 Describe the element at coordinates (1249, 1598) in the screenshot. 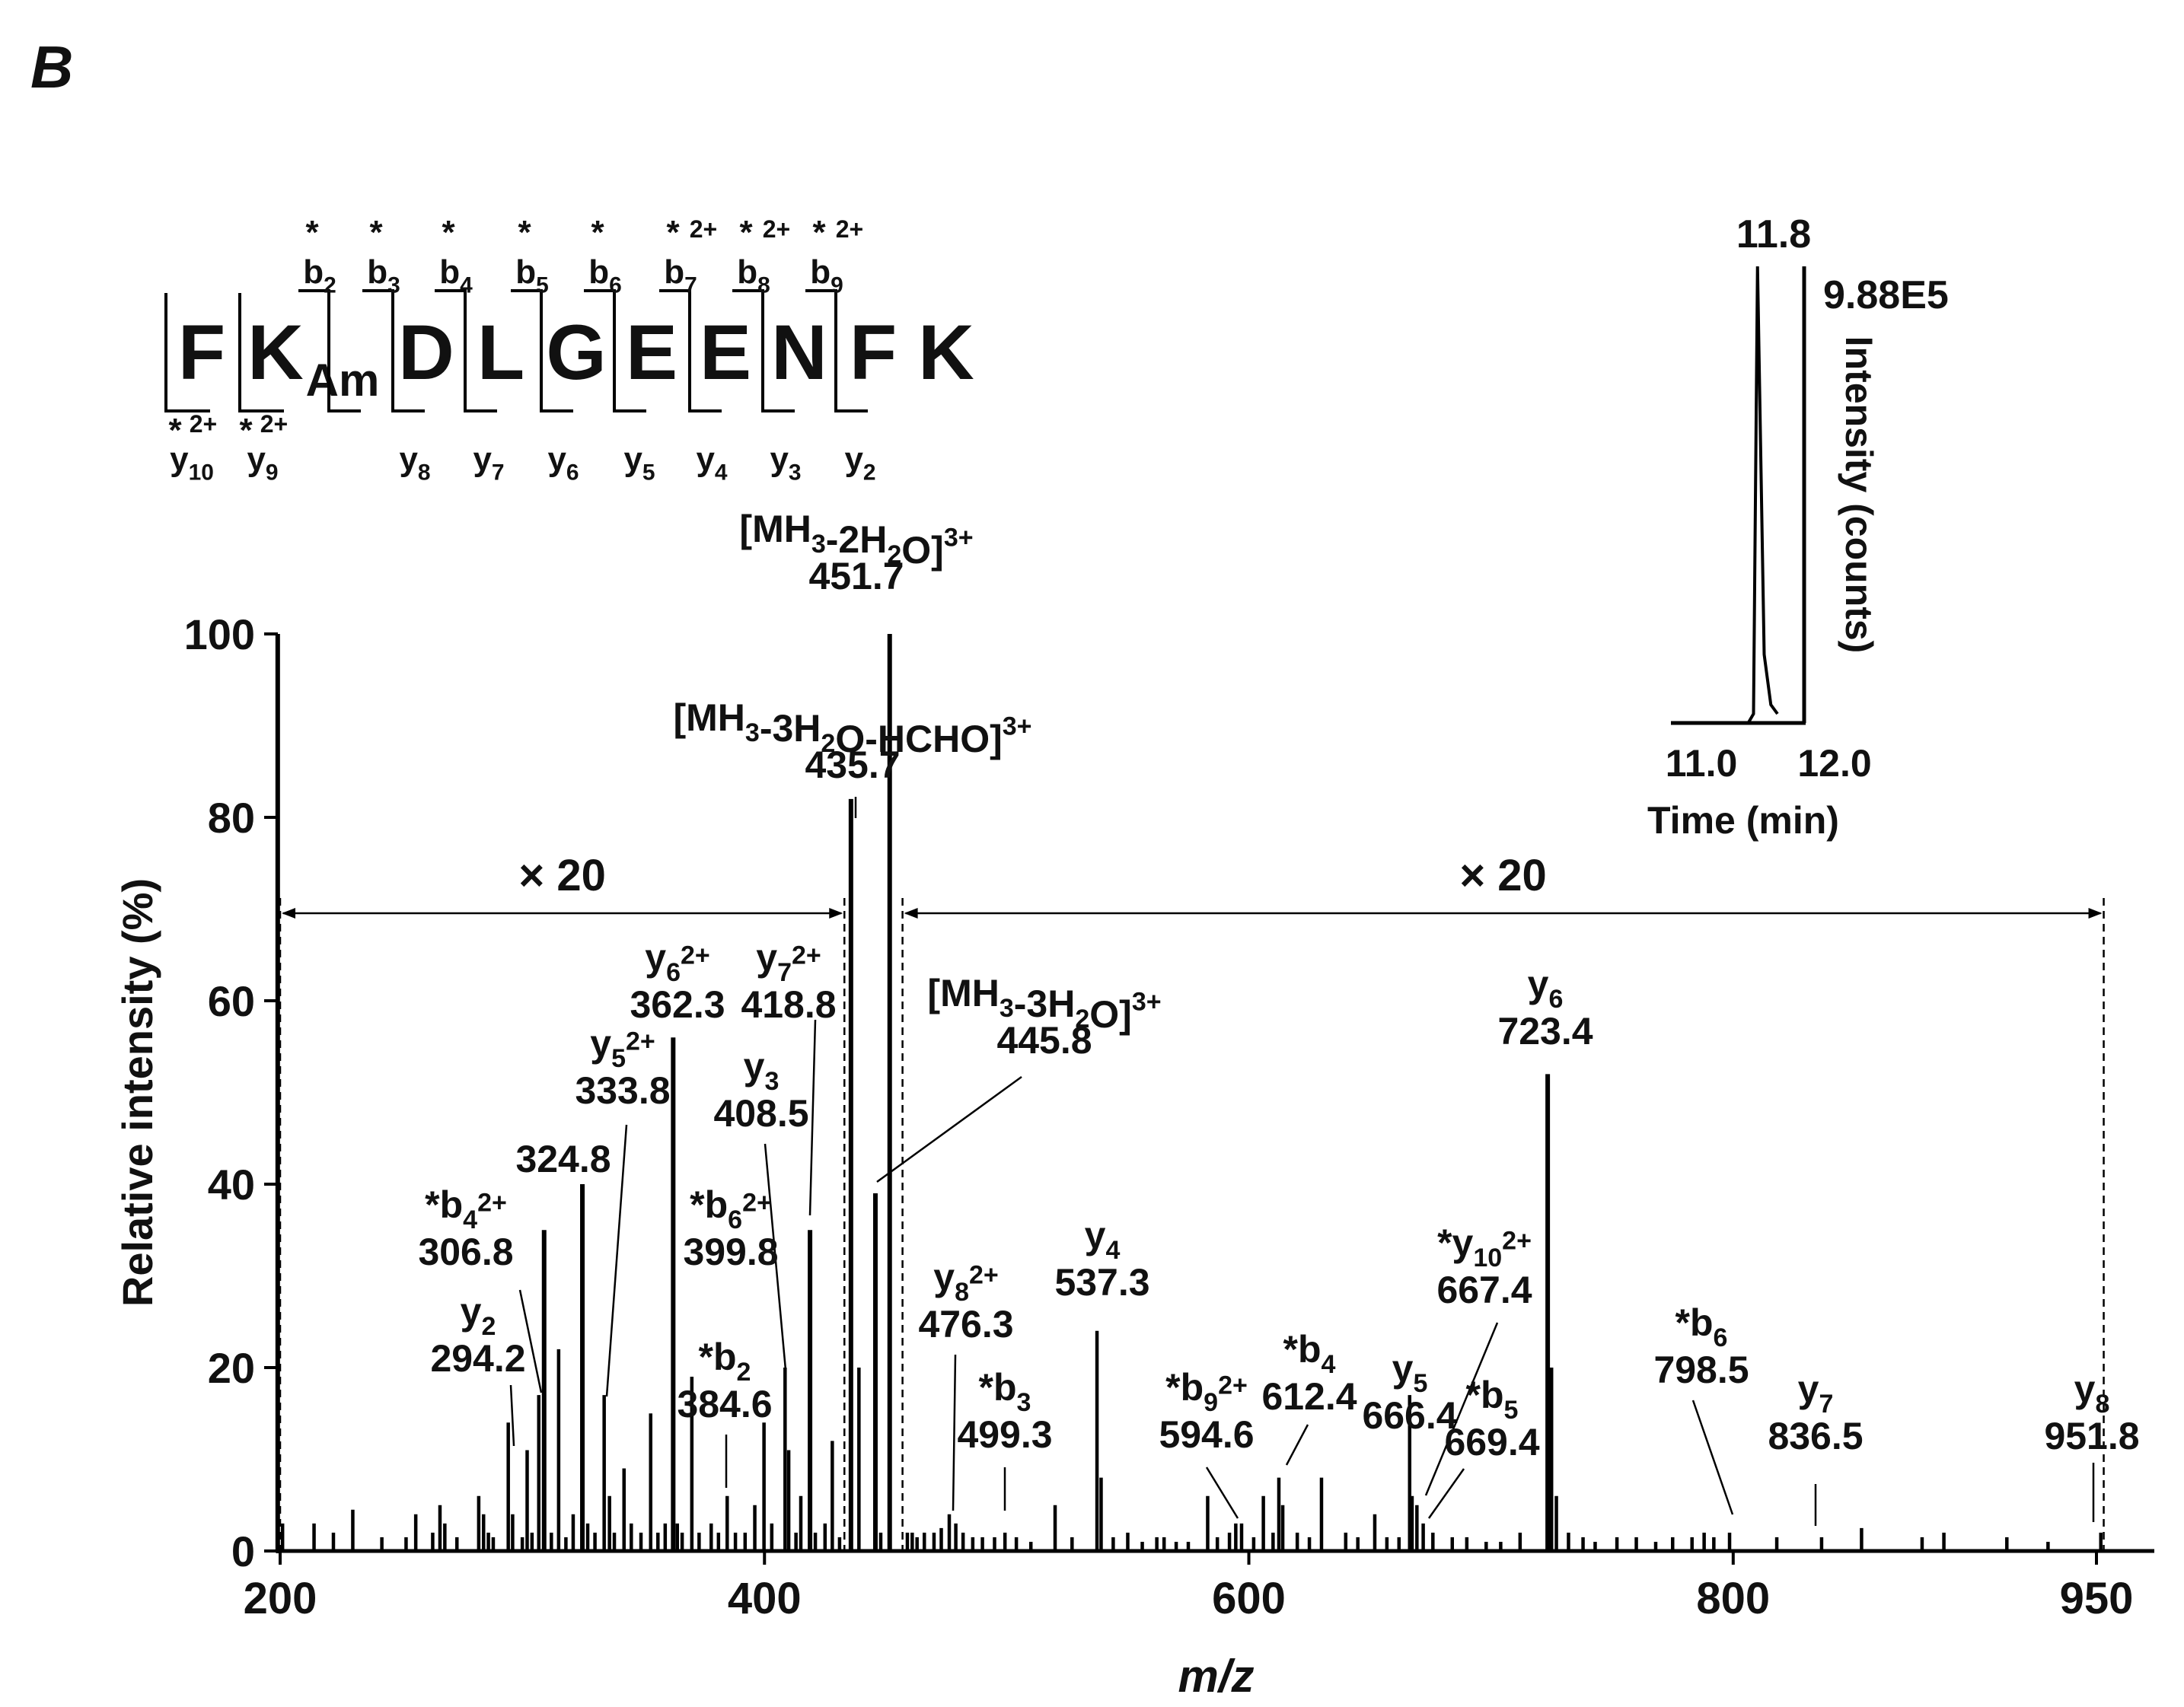

I see `x-tick-label: 600` at that location.